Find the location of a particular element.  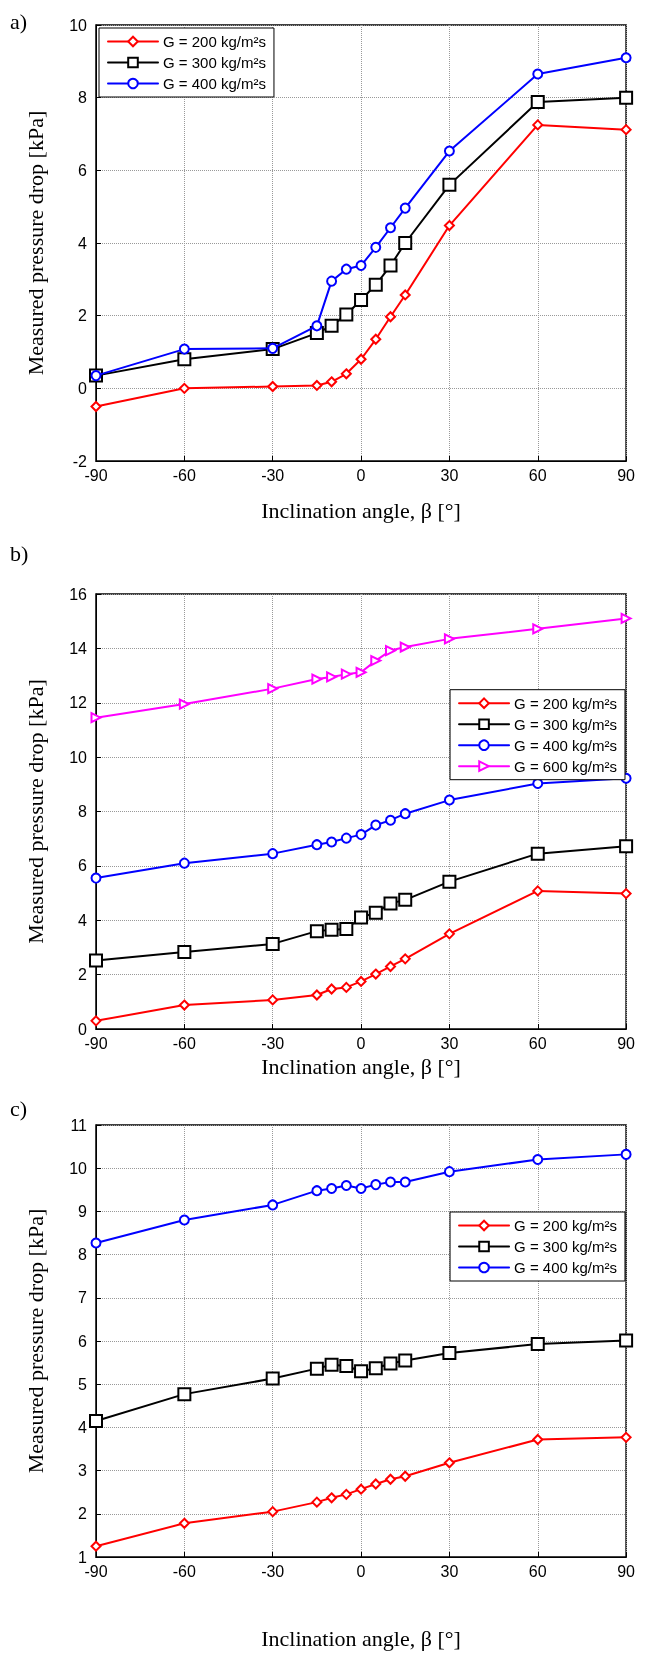

y-tick-label: 8 is located at coordinates (83, 1255).